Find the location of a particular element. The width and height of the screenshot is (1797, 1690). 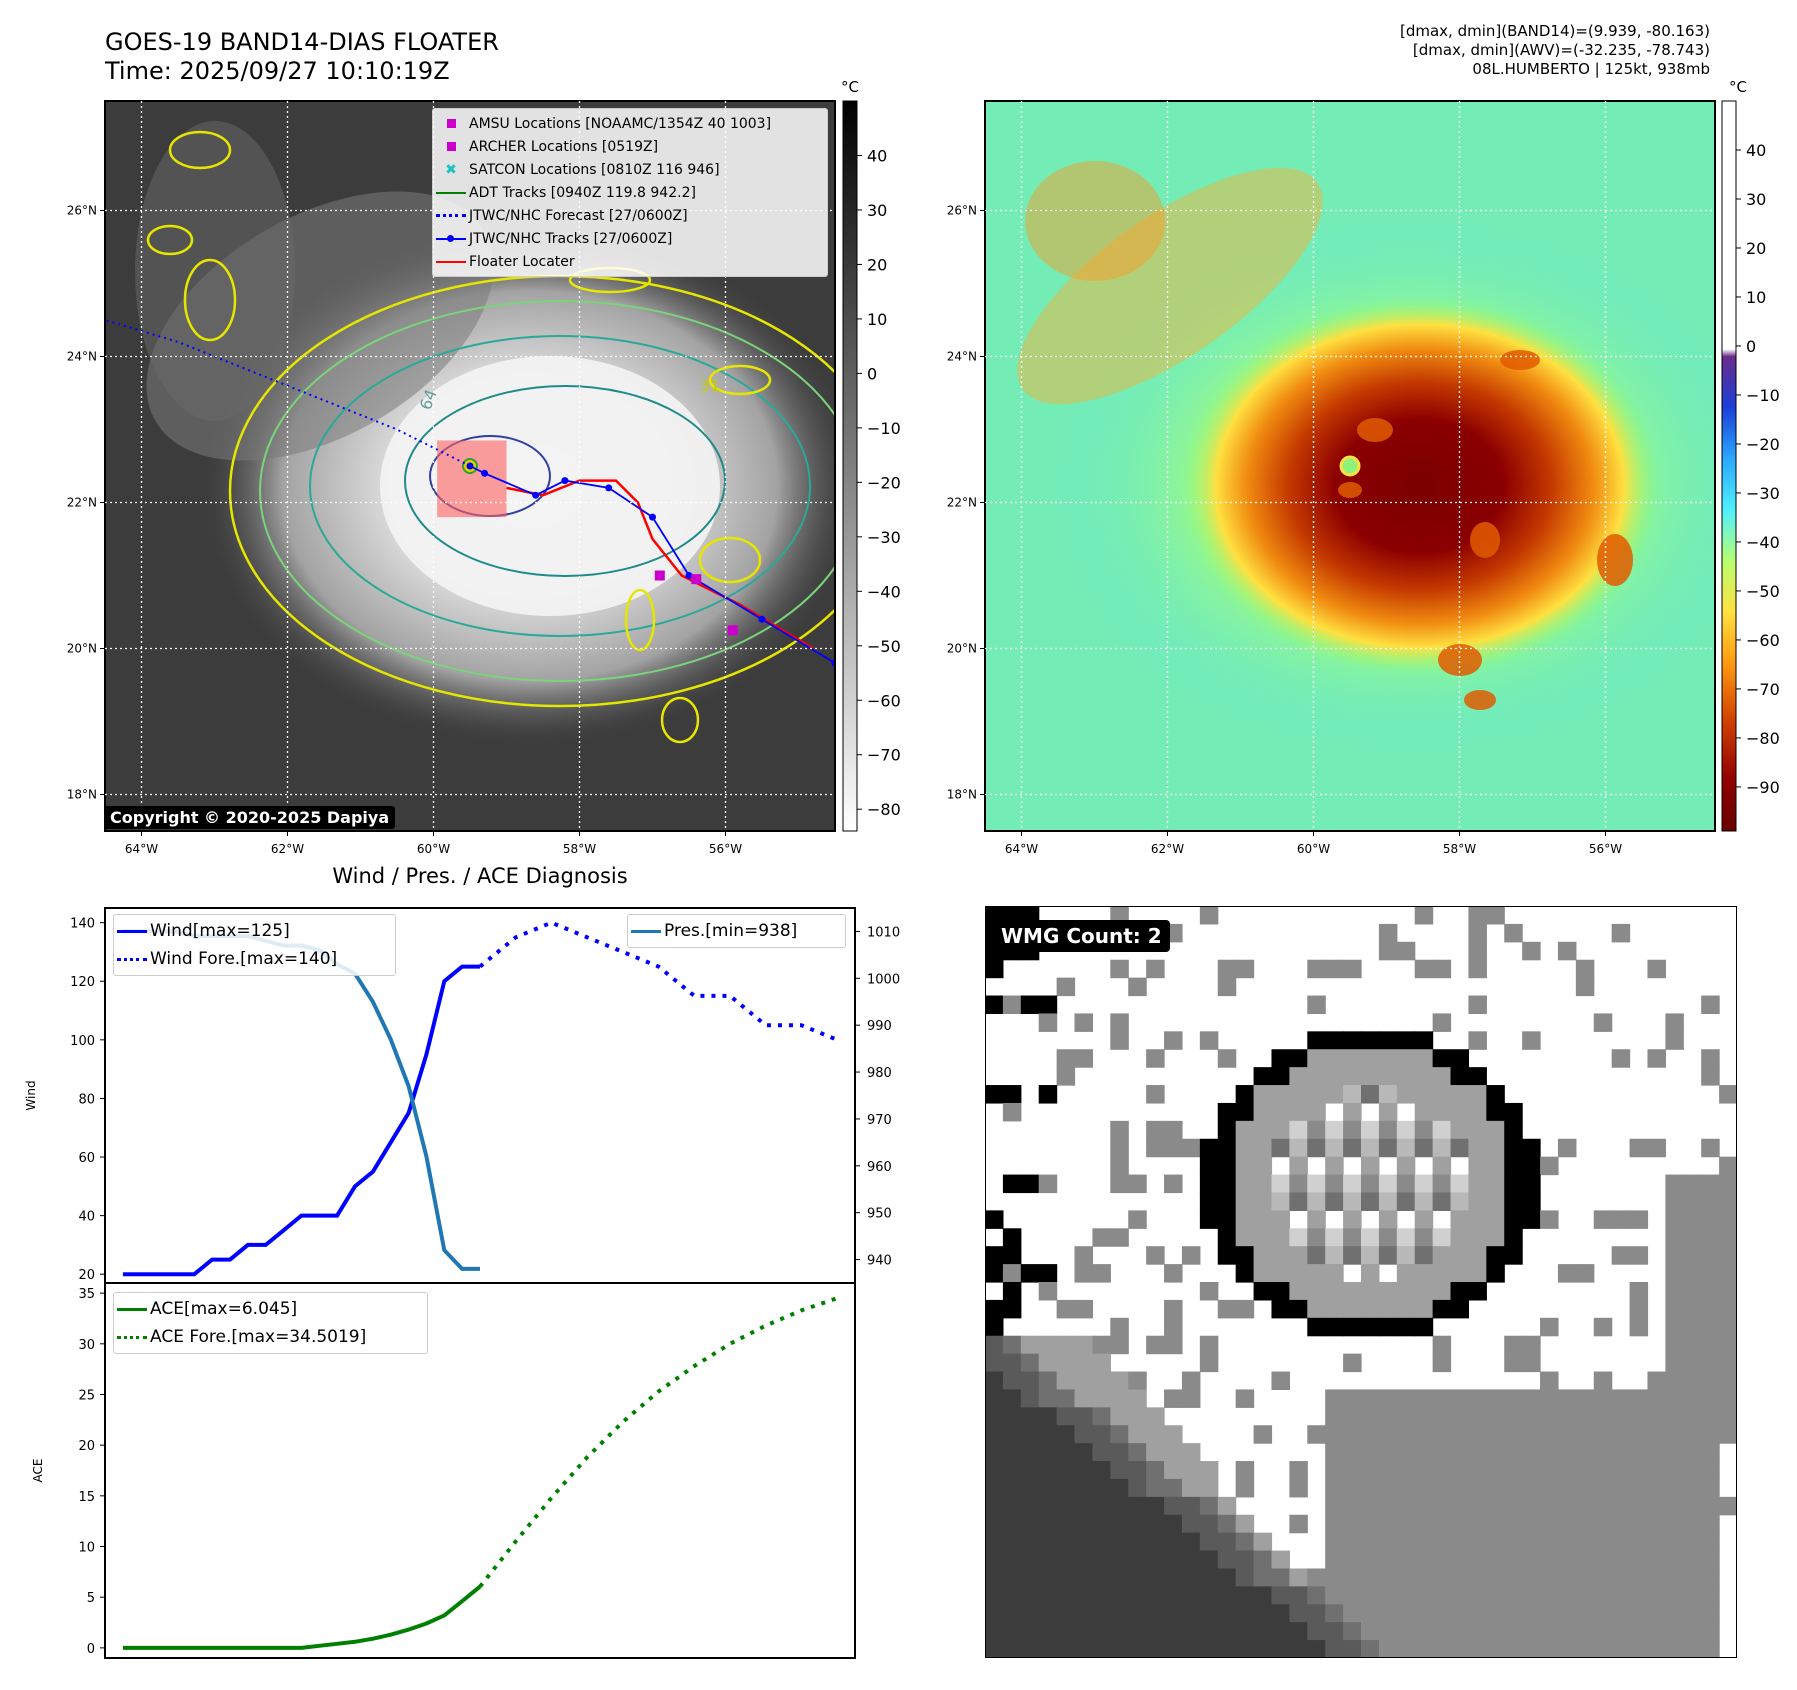

jtwc-track-point is located at coordinates (536, 495).